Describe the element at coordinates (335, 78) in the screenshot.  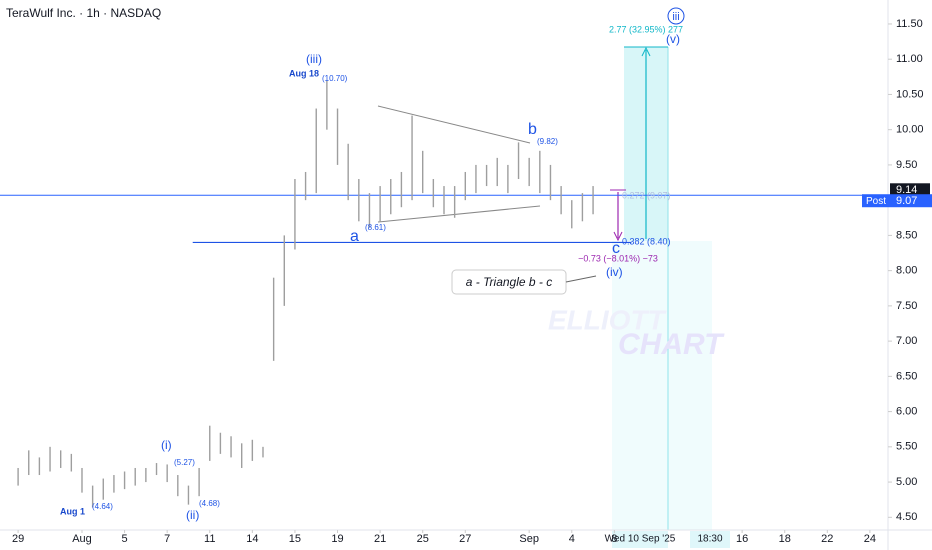
I see `price-label: (10.70)` at that location.